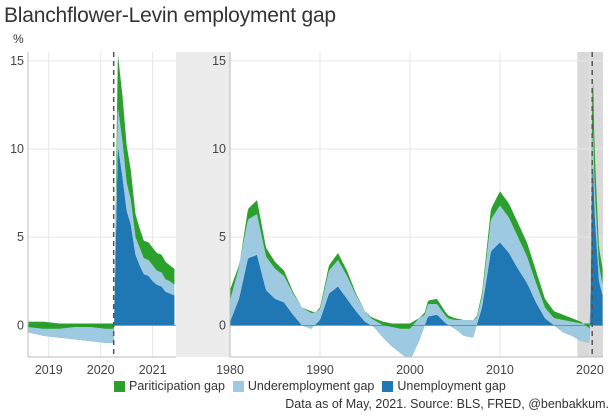  What do you see at coordinates (410, 370) in the screenshot?
I see `x-tick-label: 2000` at bounding box center [410, 370].